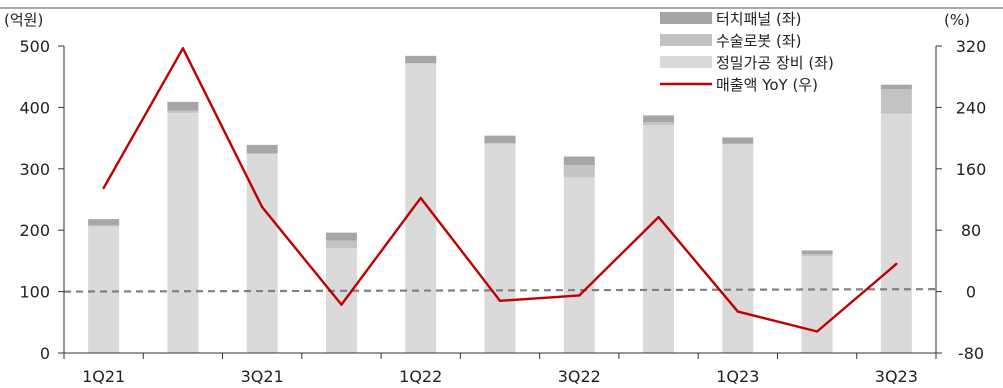 The height and width of the screenshot is (388, 1003). Describe the element at coordinates (579, 376) in the screenshot. I see `x-axis-tick-label: 3Q22` at that location.